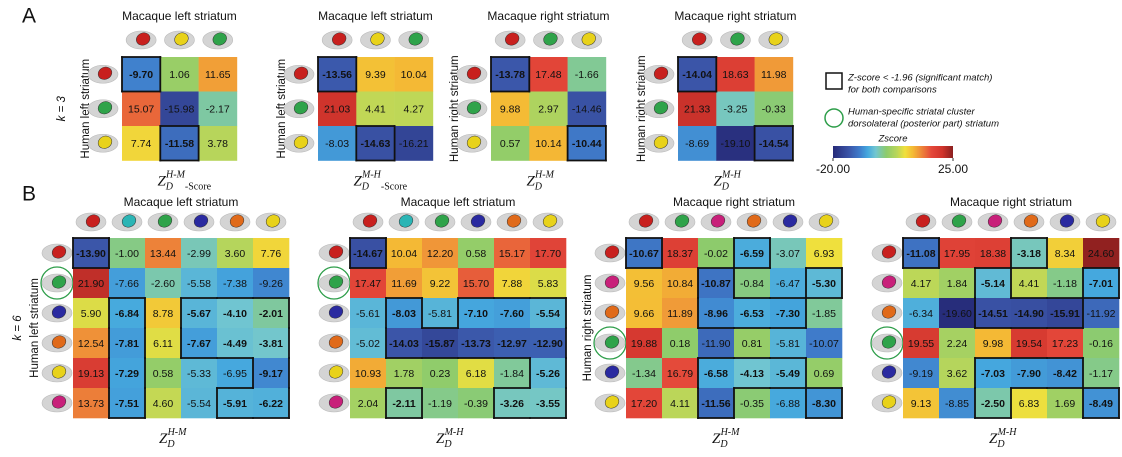 The height and width of the screenshot is (457, 1122). I want to click on cell-value: 4.41, so click(1029, 284).